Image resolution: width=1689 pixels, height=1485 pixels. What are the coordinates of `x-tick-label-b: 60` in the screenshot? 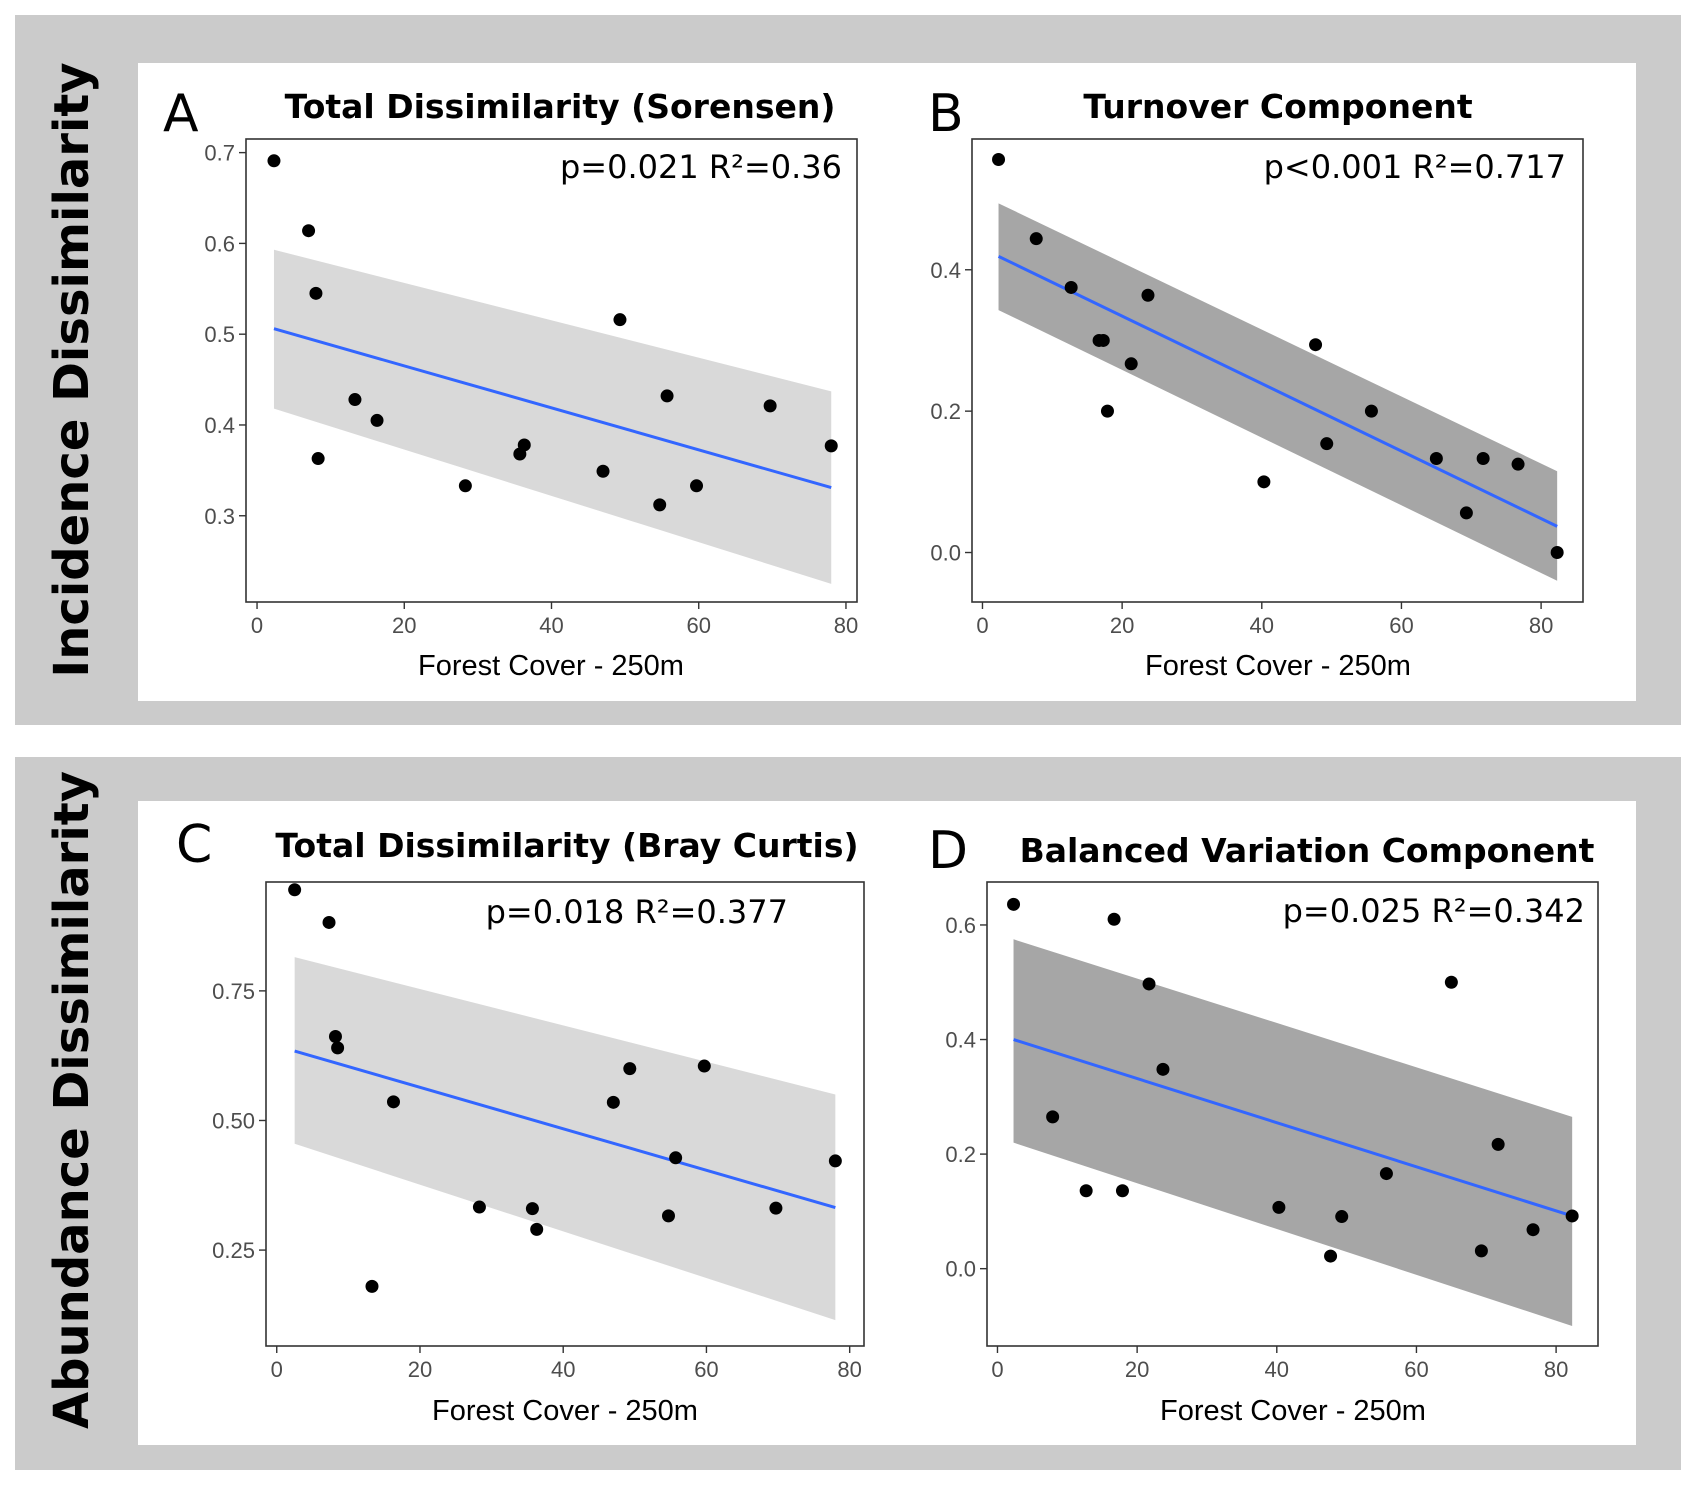 It's located at (1401, 625).